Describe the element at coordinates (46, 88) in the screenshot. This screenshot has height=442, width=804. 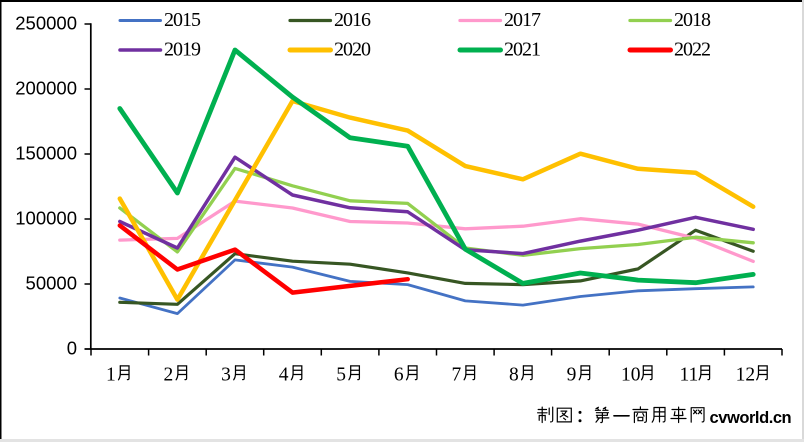
I see `svg-text: 200000` at that location.